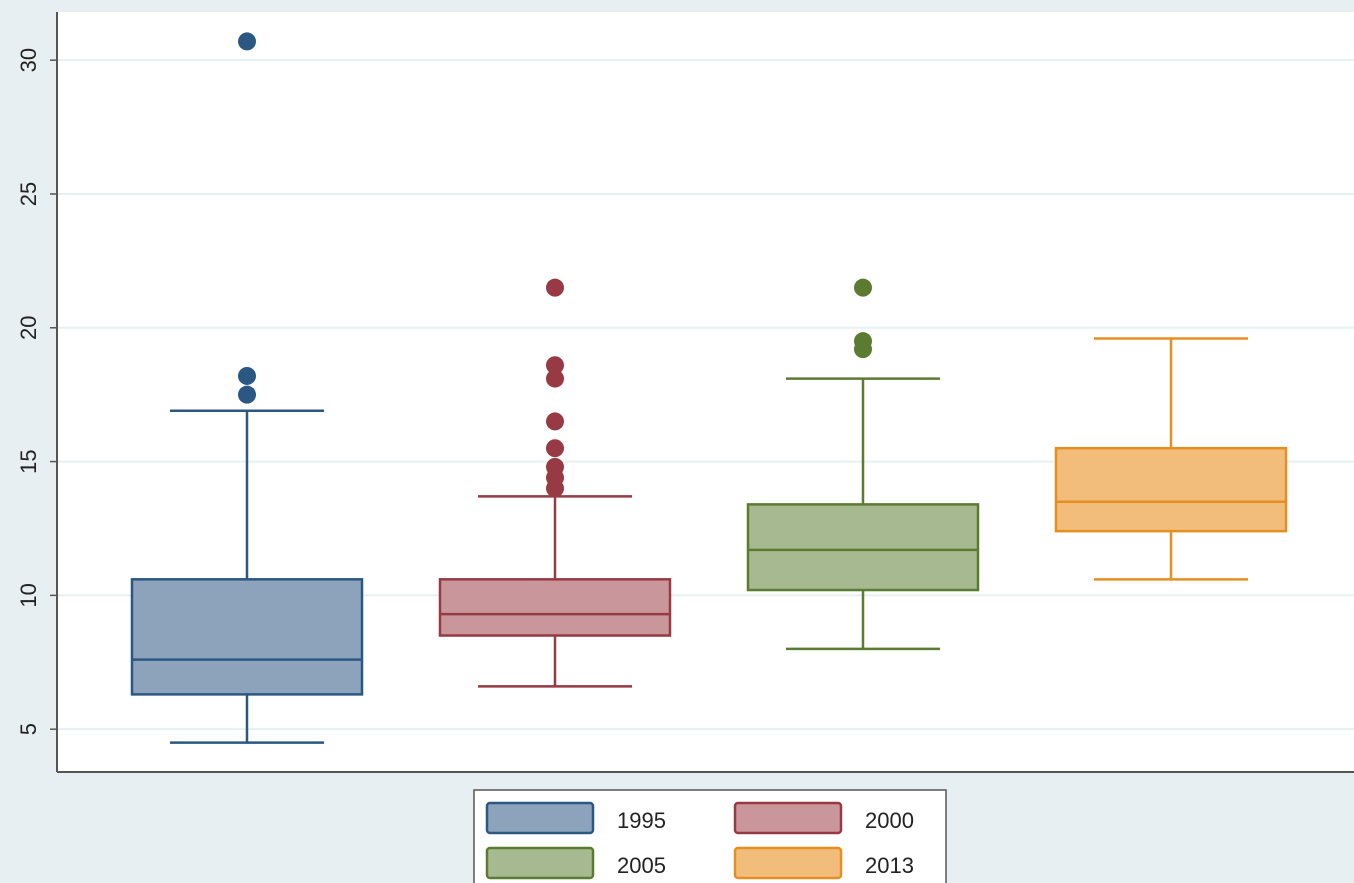  I want to click on y-tick-label: 30, so click(28, 60).